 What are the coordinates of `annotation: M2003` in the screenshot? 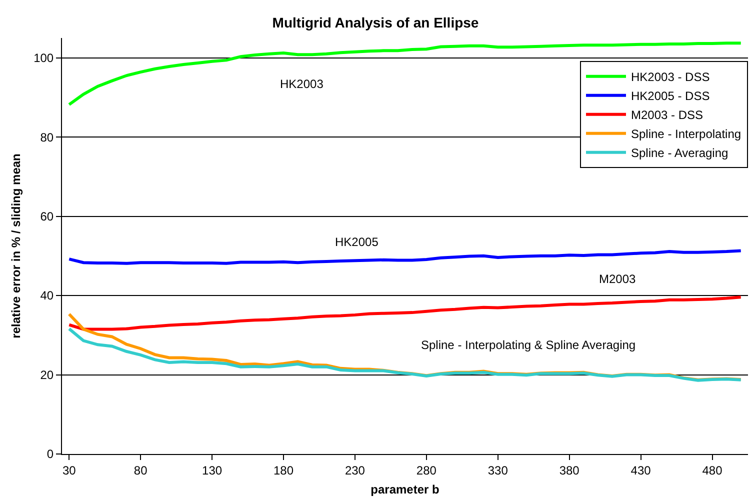 It's located at (617, 279).